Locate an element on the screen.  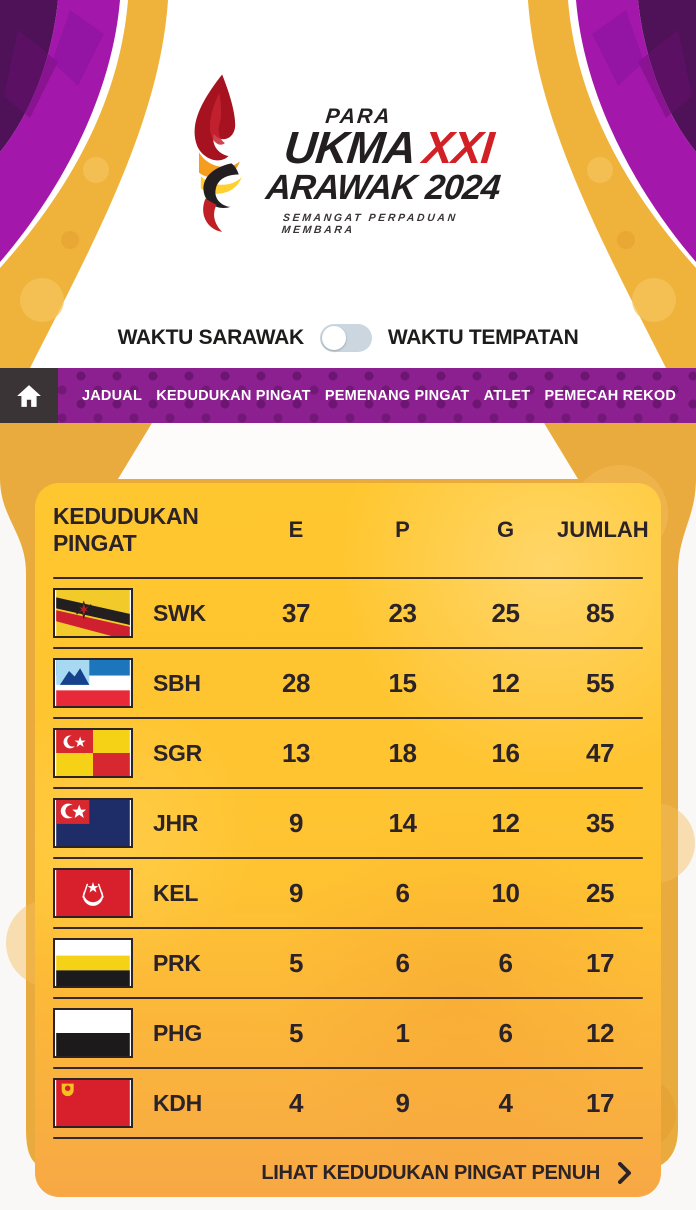
total-count: 35 is located at coordinates (600, 822).